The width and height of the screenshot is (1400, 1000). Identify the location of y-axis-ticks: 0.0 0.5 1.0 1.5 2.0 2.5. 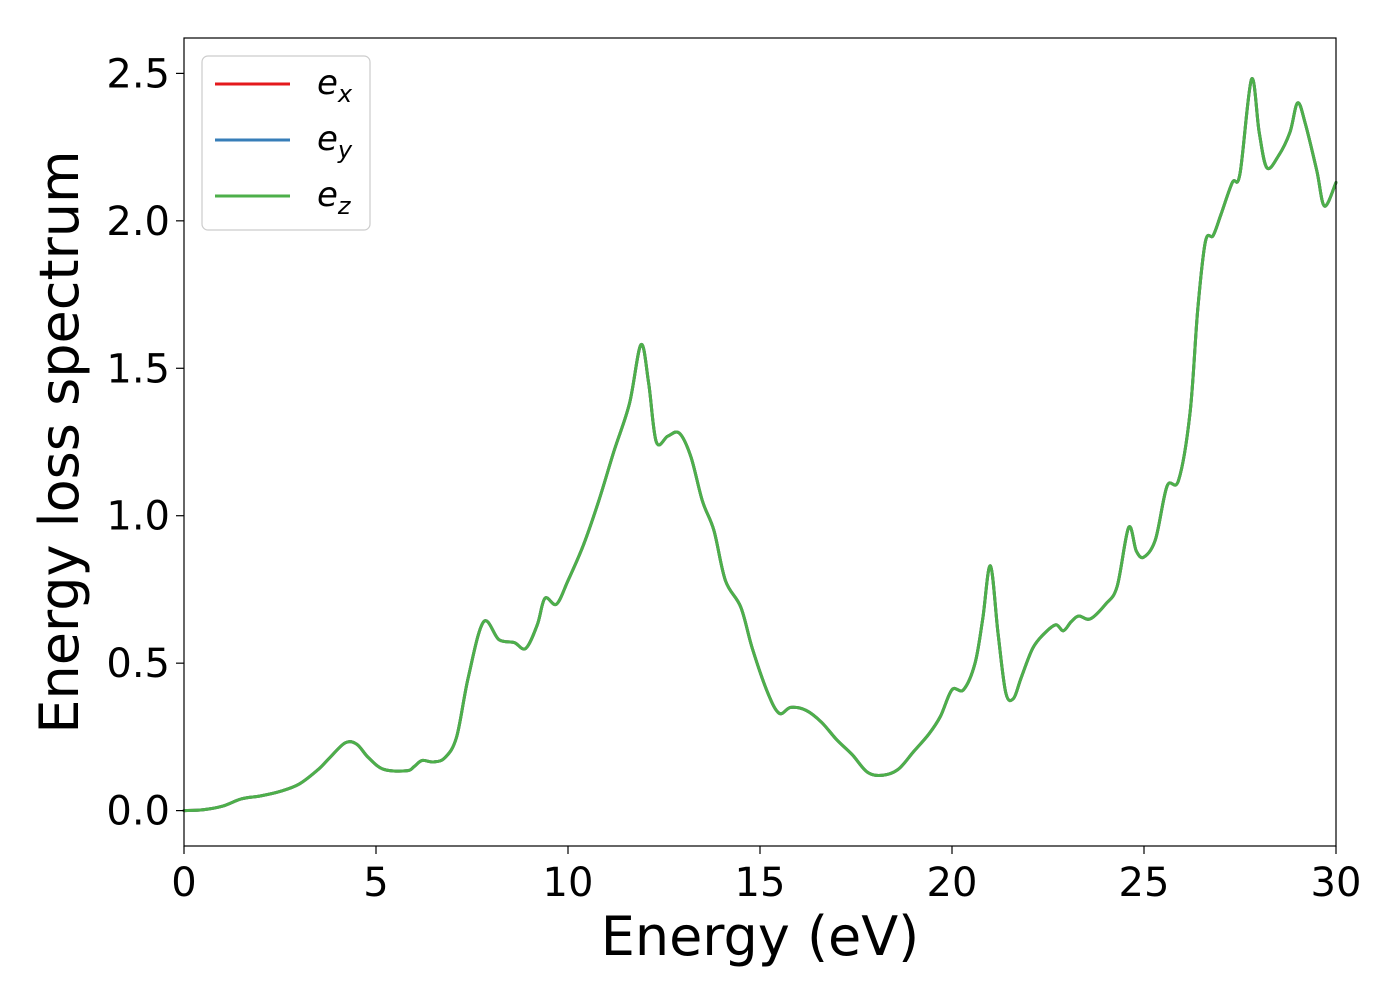
(145, 443).